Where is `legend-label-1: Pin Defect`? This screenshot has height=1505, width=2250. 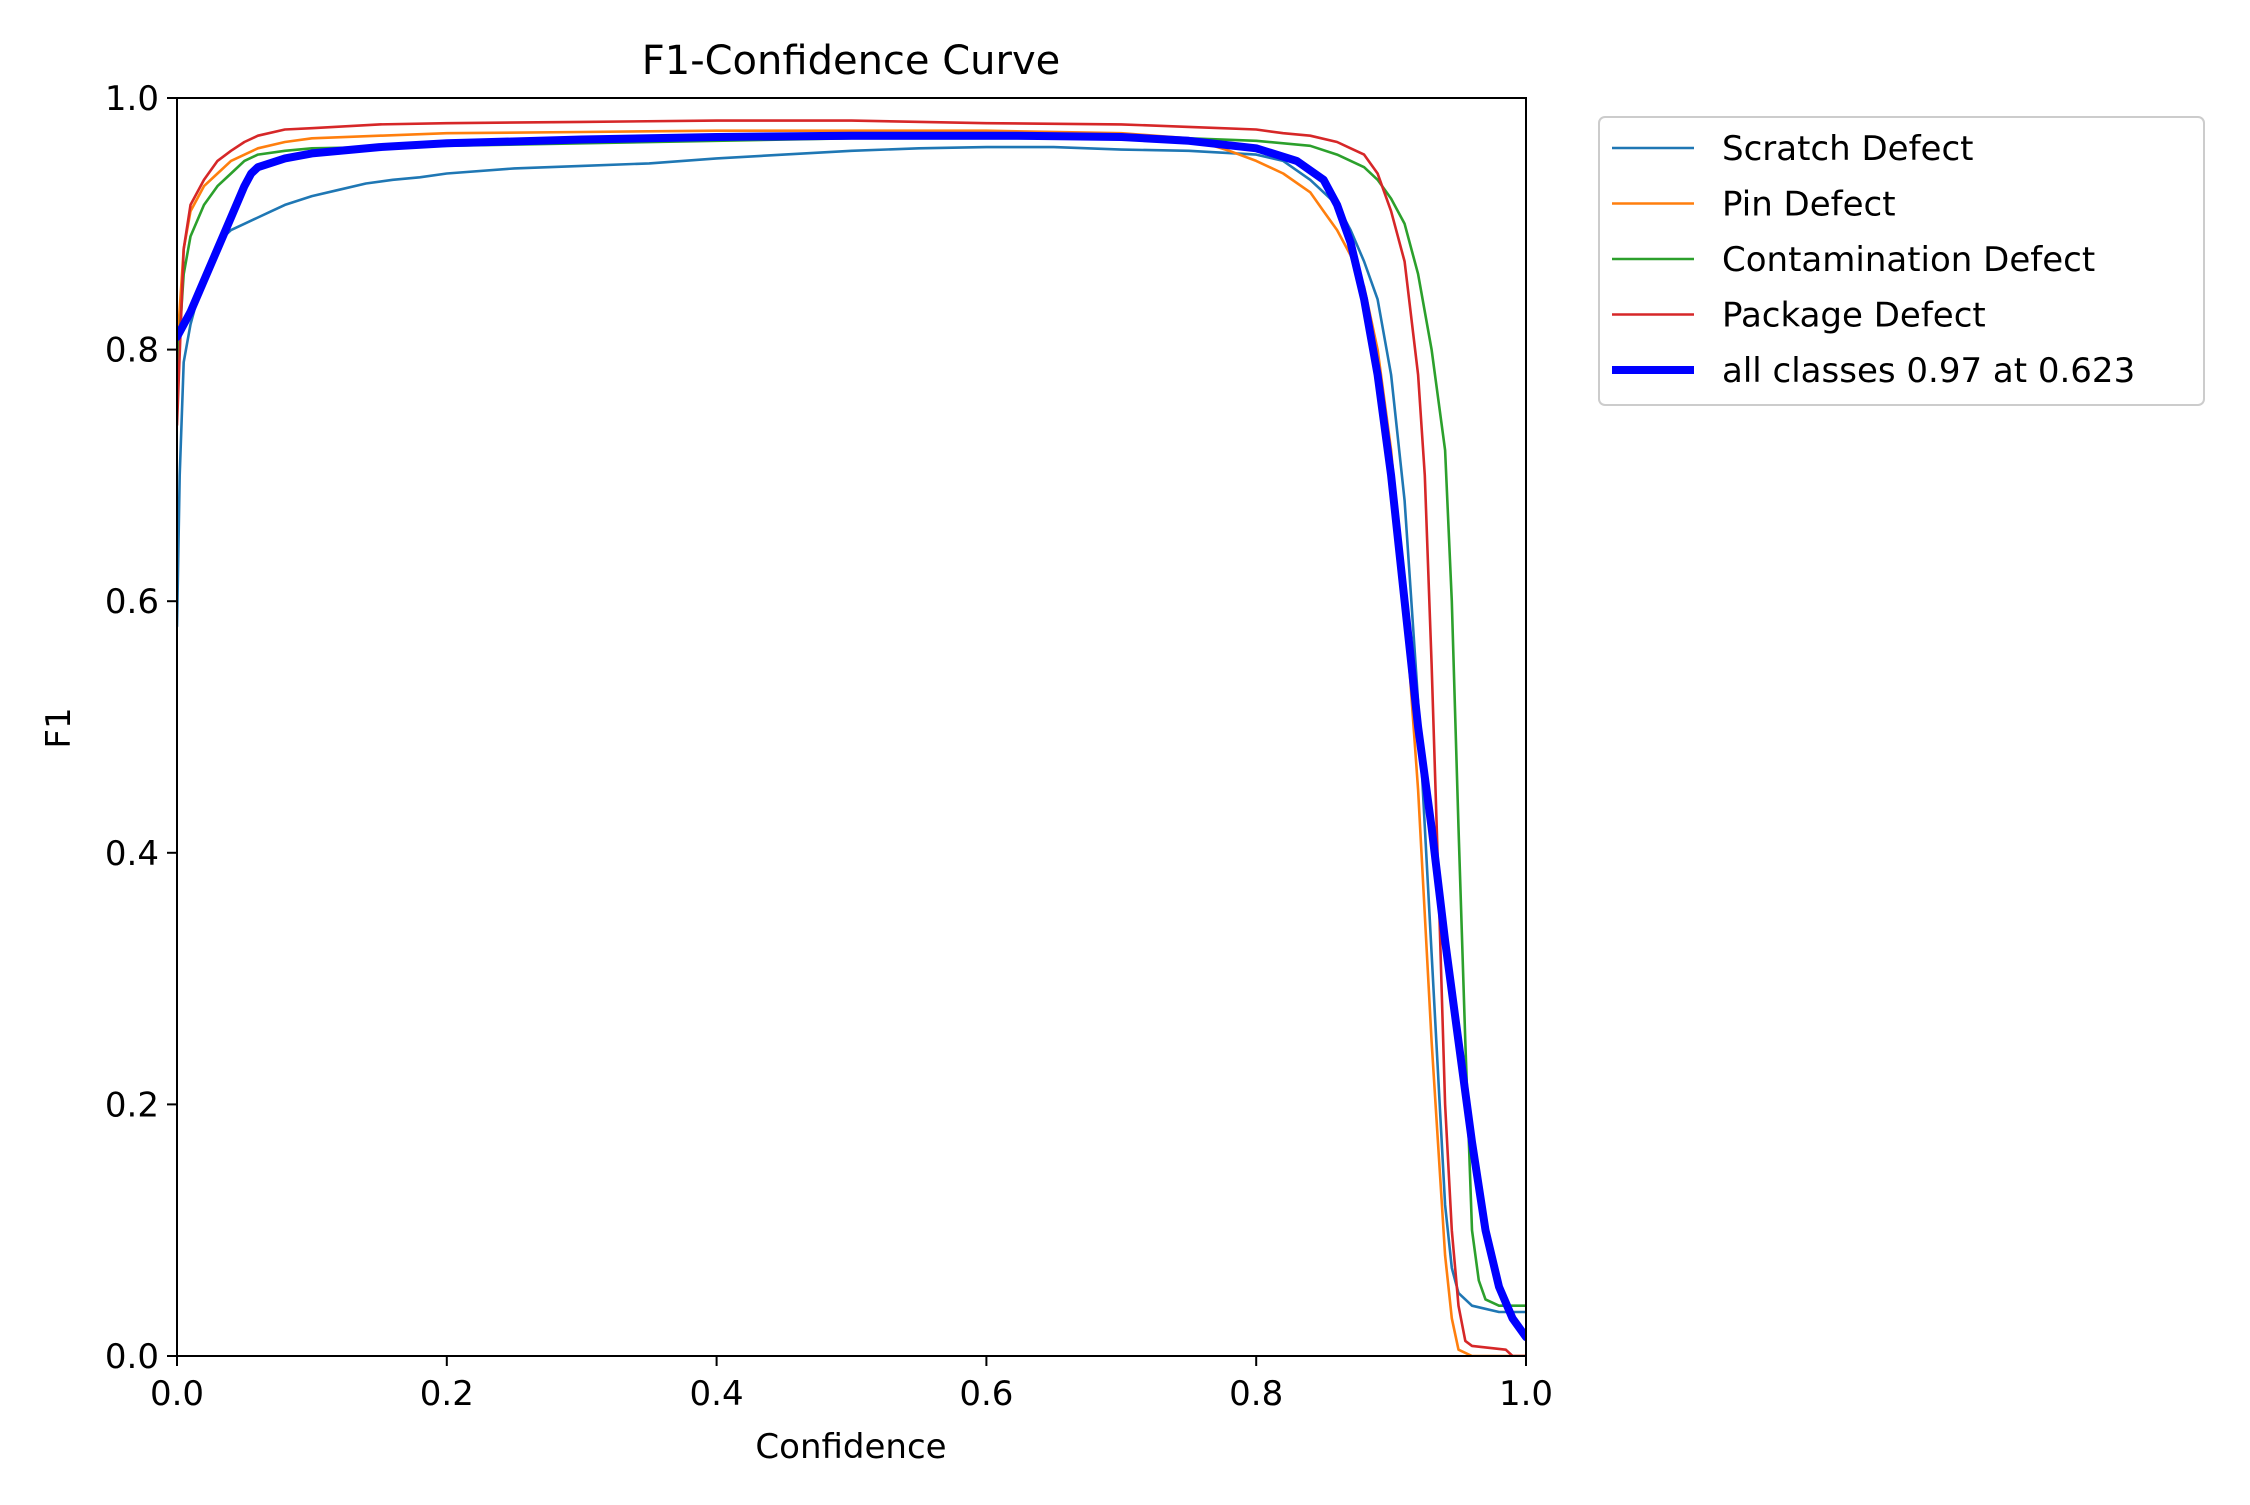 legend-label-1: Pin Defect is located at coordinates (1809, 205).